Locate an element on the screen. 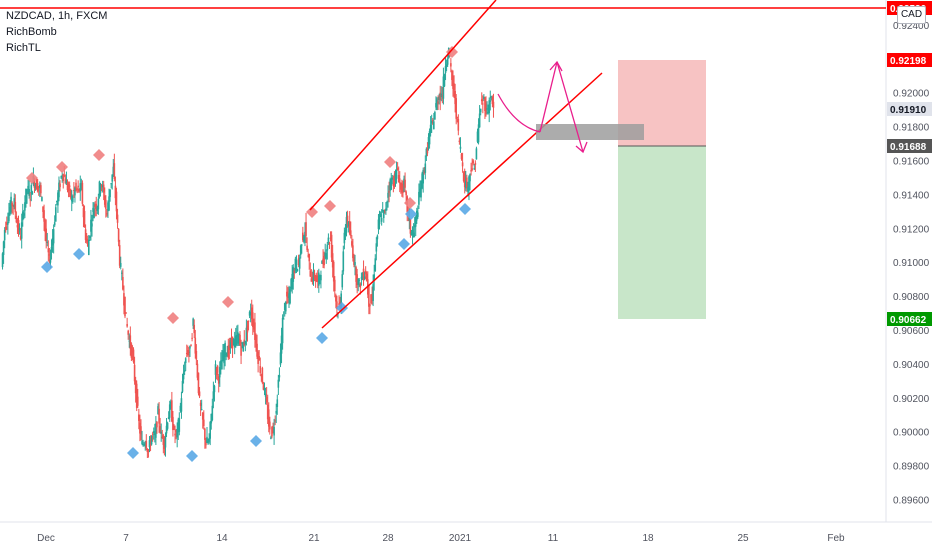 The width and height of the screenshot is (932, 555). entry-zone-box is located at coordinates (590, 132).